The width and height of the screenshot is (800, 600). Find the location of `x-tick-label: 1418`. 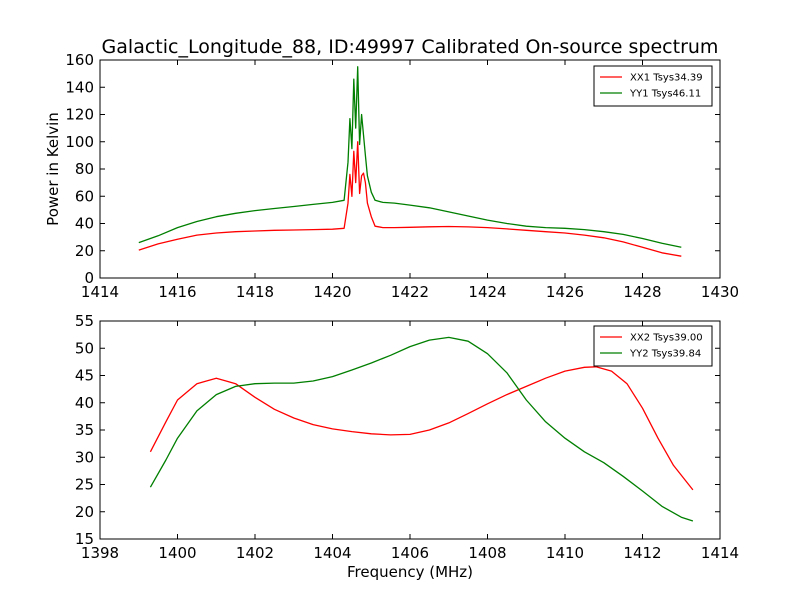

x-tick-label: 1418 is located at coordinates (255, 292).